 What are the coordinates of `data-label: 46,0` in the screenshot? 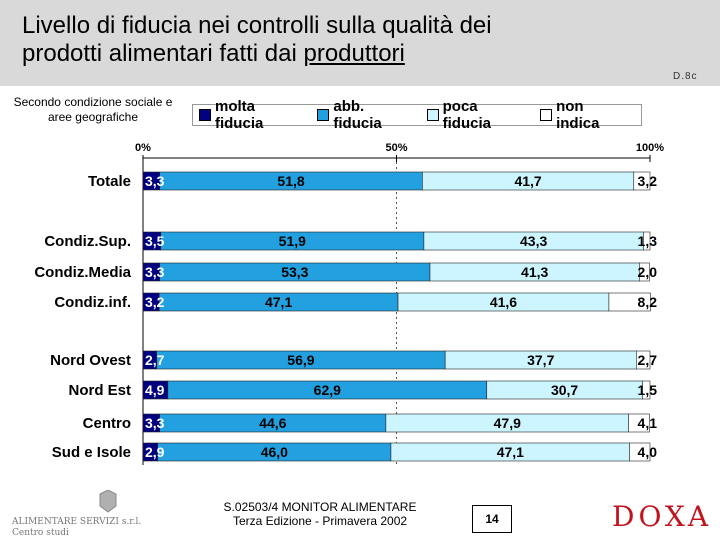 It's located at (274, 452).